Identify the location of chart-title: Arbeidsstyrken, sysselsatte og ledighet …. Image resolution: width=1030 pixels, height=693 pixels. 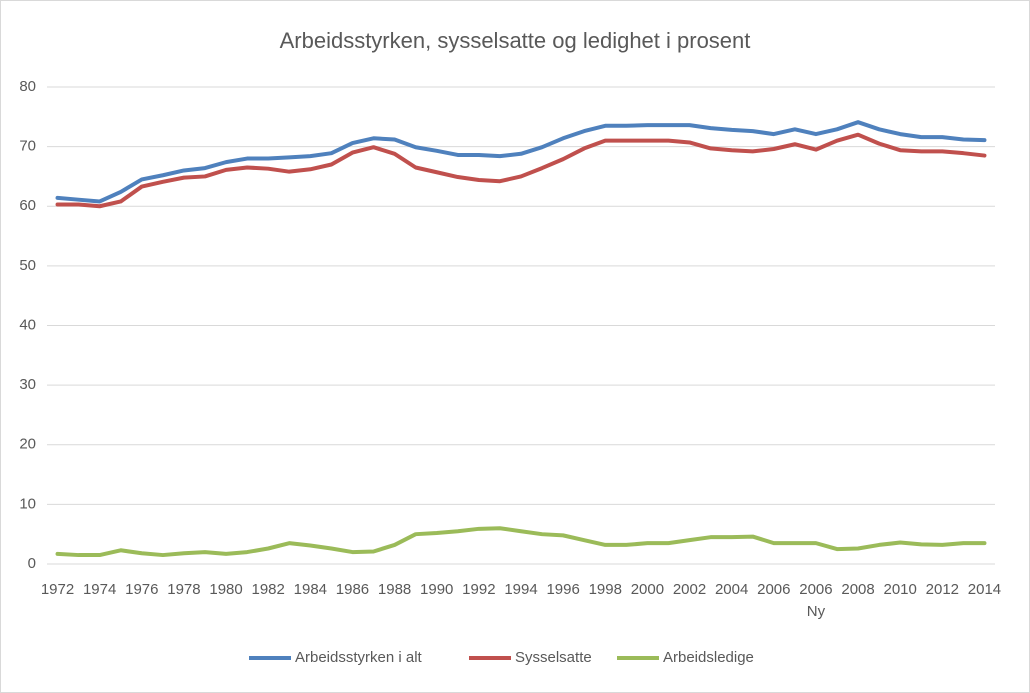
(515, 40).